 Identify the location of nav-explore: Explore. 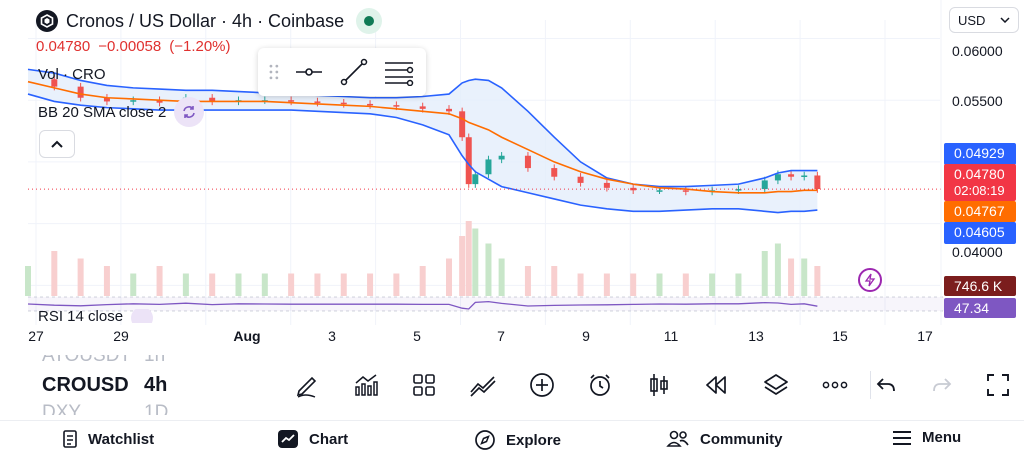
(517, 440).